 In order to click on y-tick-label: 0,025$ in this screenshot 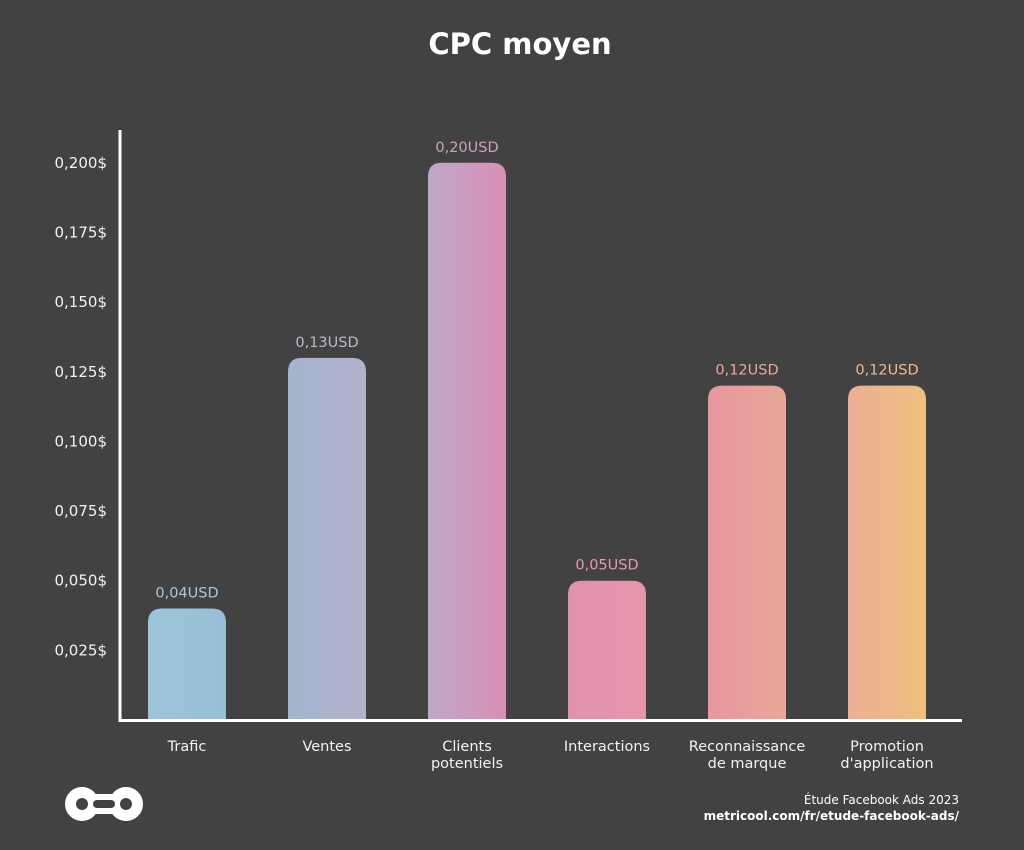, I will do `click(81, 650)`.